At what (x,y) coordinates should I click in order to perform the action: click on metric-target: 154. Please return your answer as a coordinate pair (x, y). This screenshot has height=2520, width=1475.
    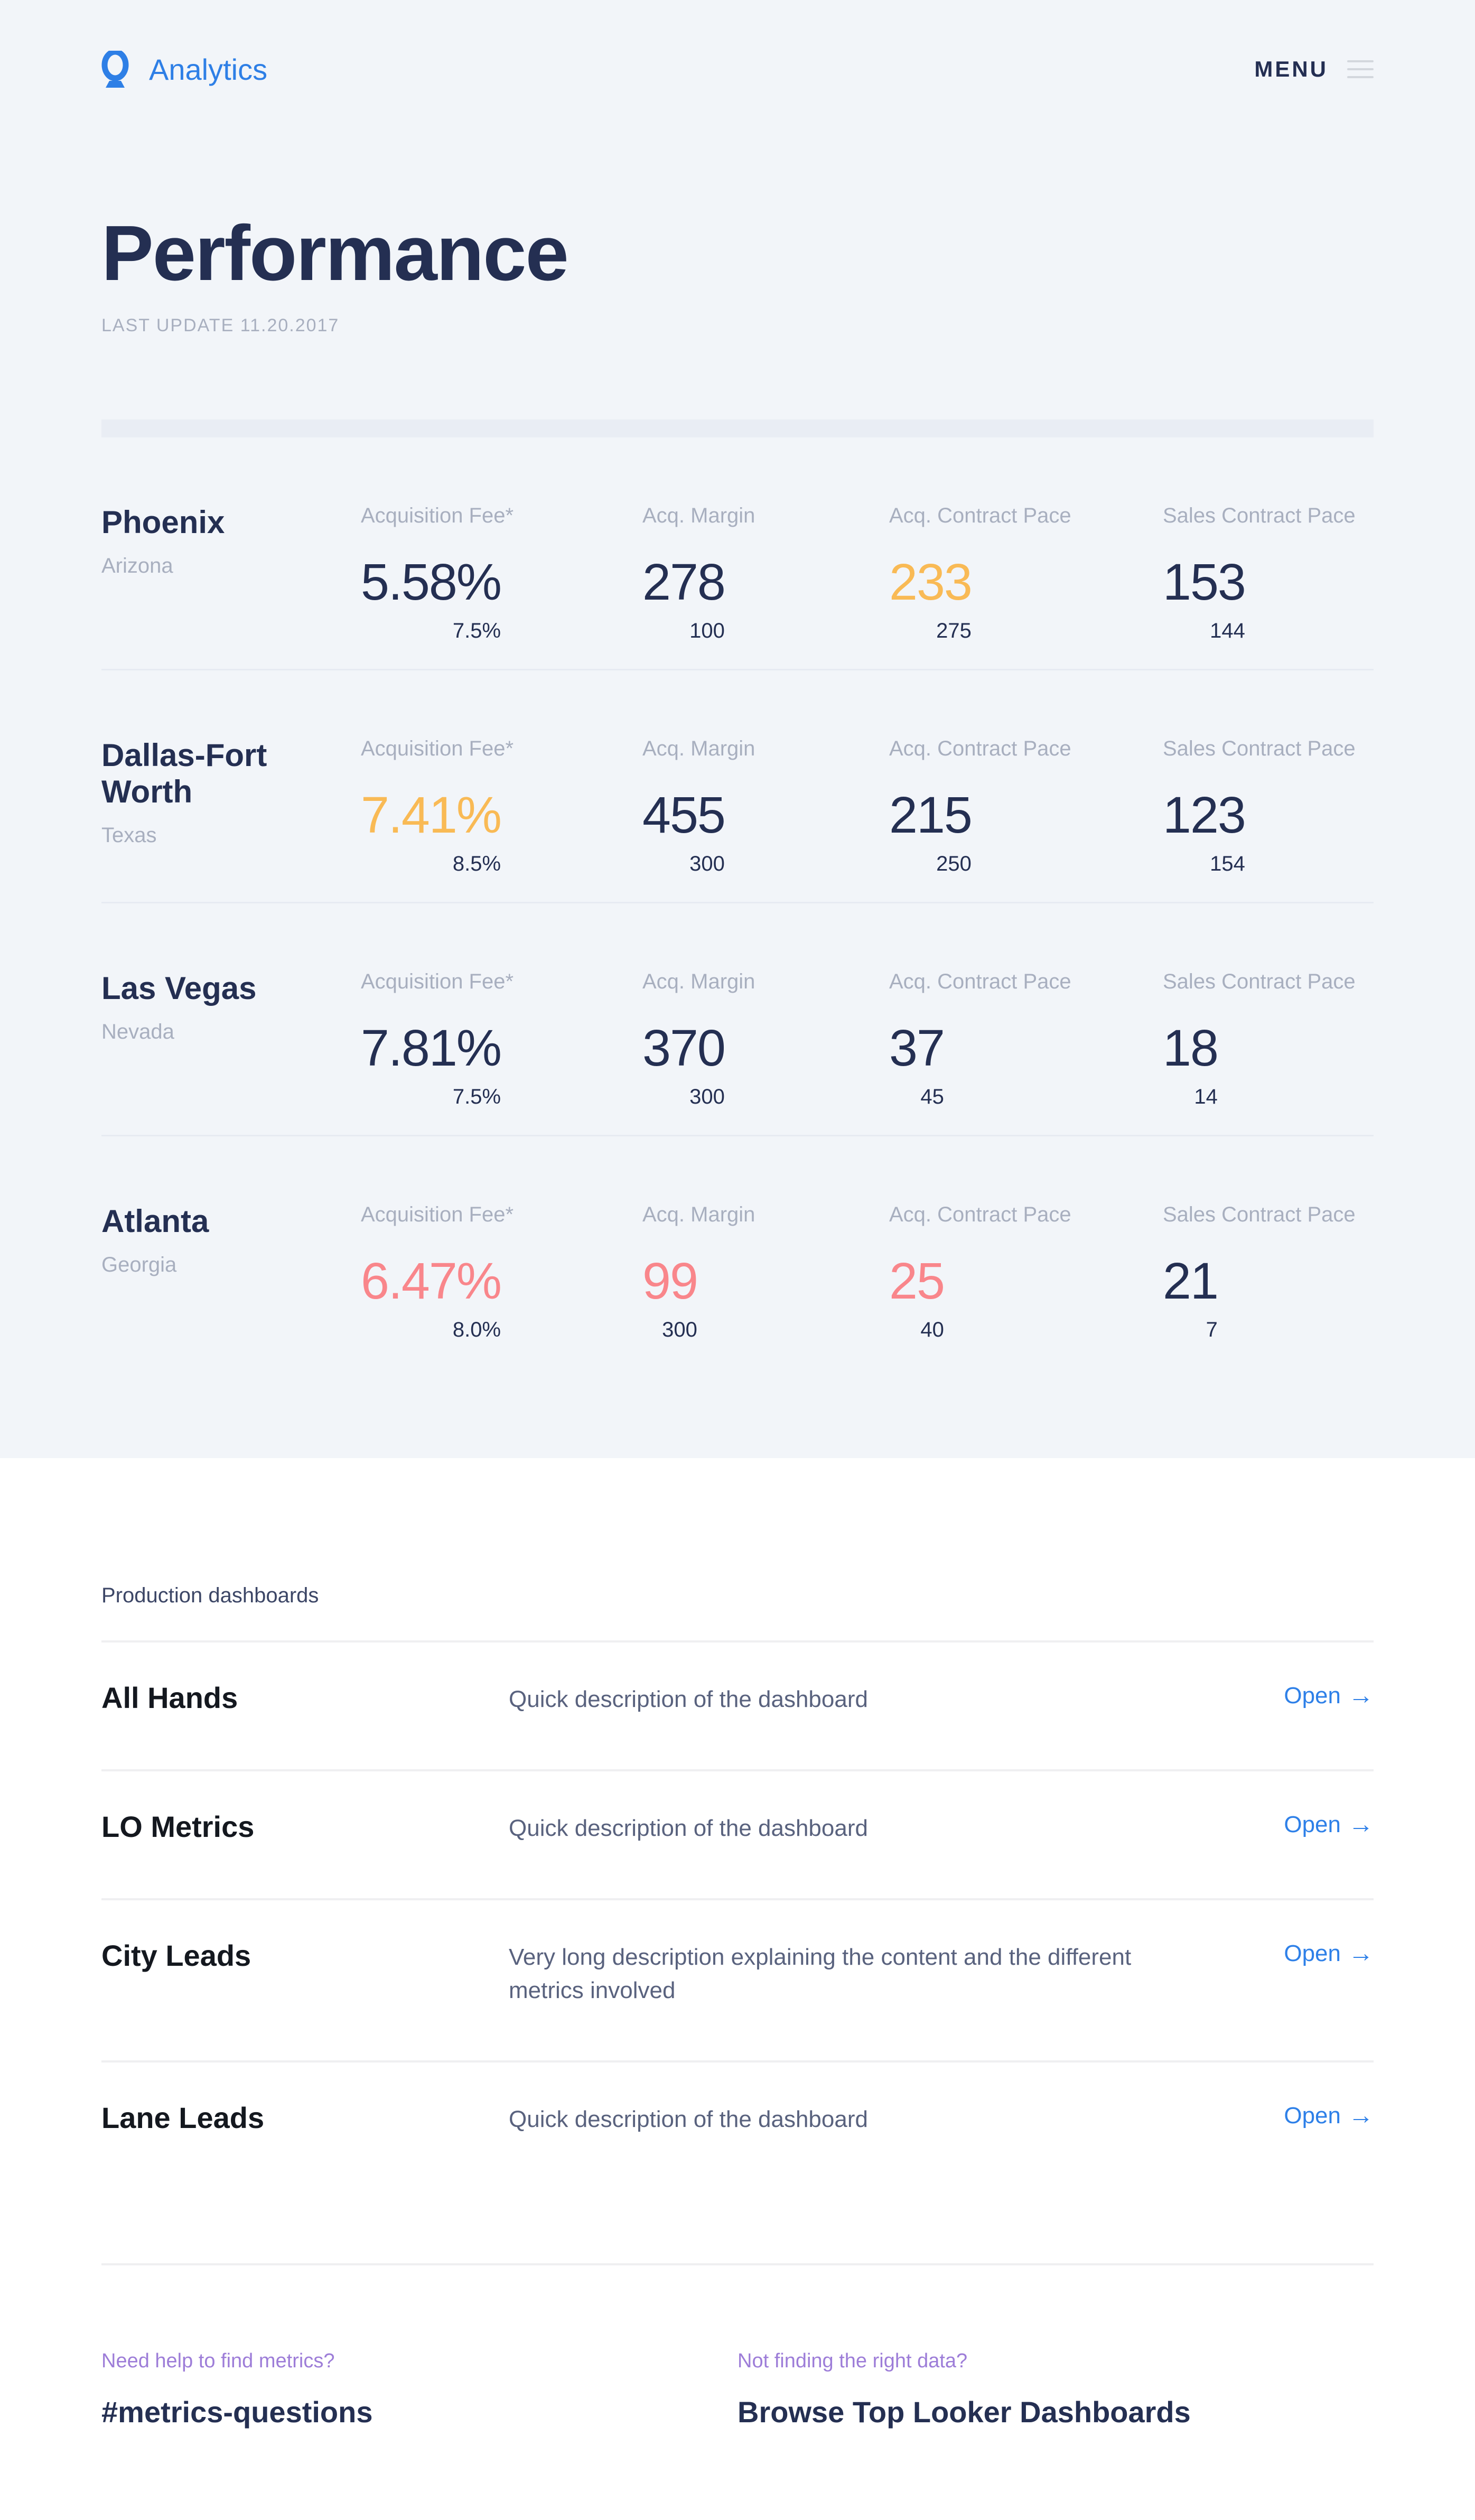
    Looking at the image, I should click on (1227, 864).